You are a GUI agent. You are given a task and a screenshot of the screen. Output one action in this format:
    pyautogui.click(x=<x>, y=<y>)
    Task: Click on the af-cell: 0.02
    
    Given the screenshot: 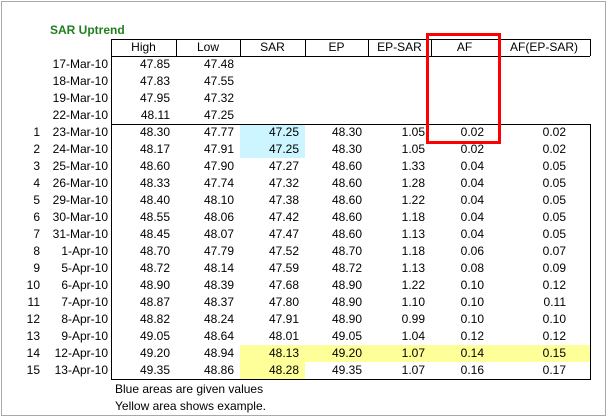 What is the action you would take?
    pyautogui.click(x=472, y=132)
    